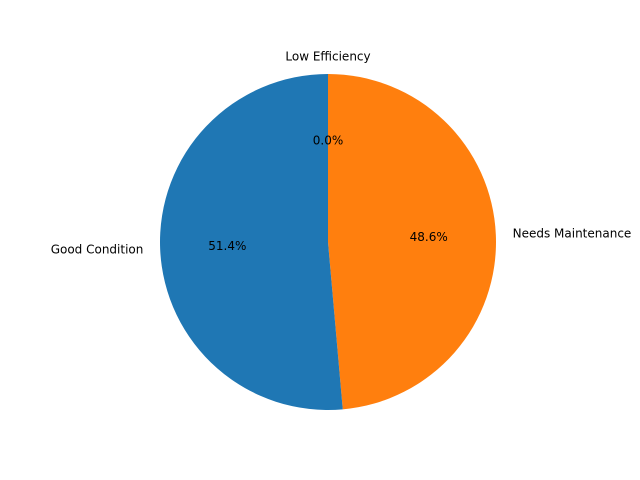 The image size is (640, 480). What do you see at coordinates (97, 250) in the screenshot?
I see `slice-label-good-condition: Good Condition` at bounding box center [97, 250].